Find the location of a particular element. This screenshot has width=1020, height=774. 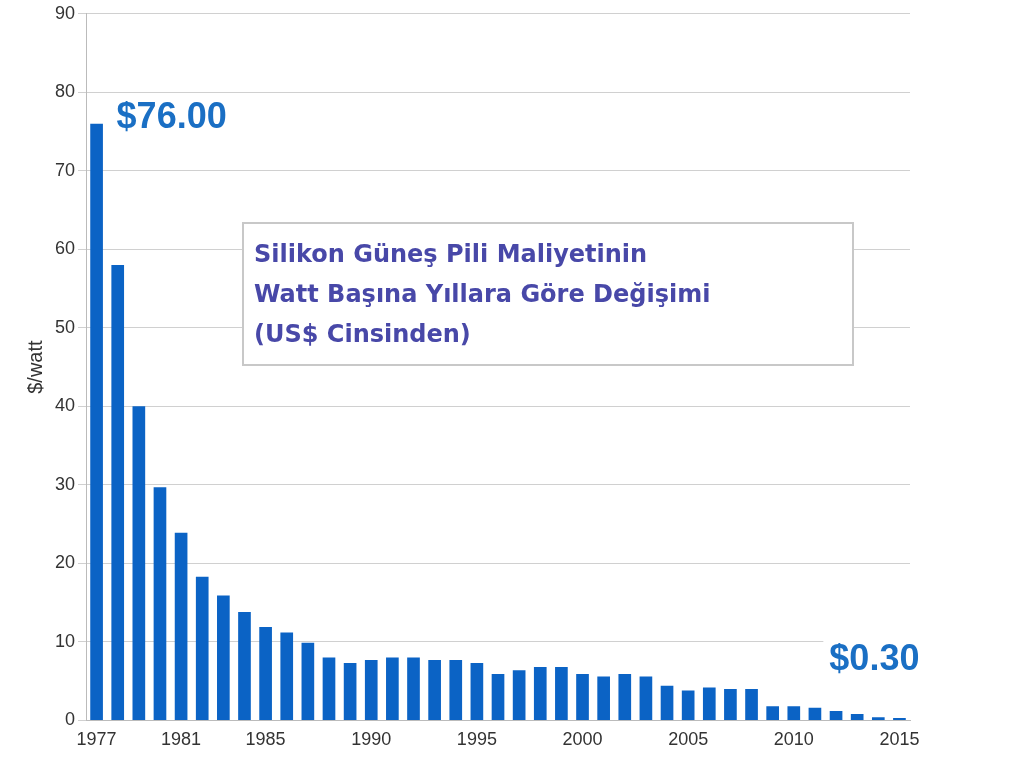

y-tick-label: 40 is located at coordinates (65, 405).